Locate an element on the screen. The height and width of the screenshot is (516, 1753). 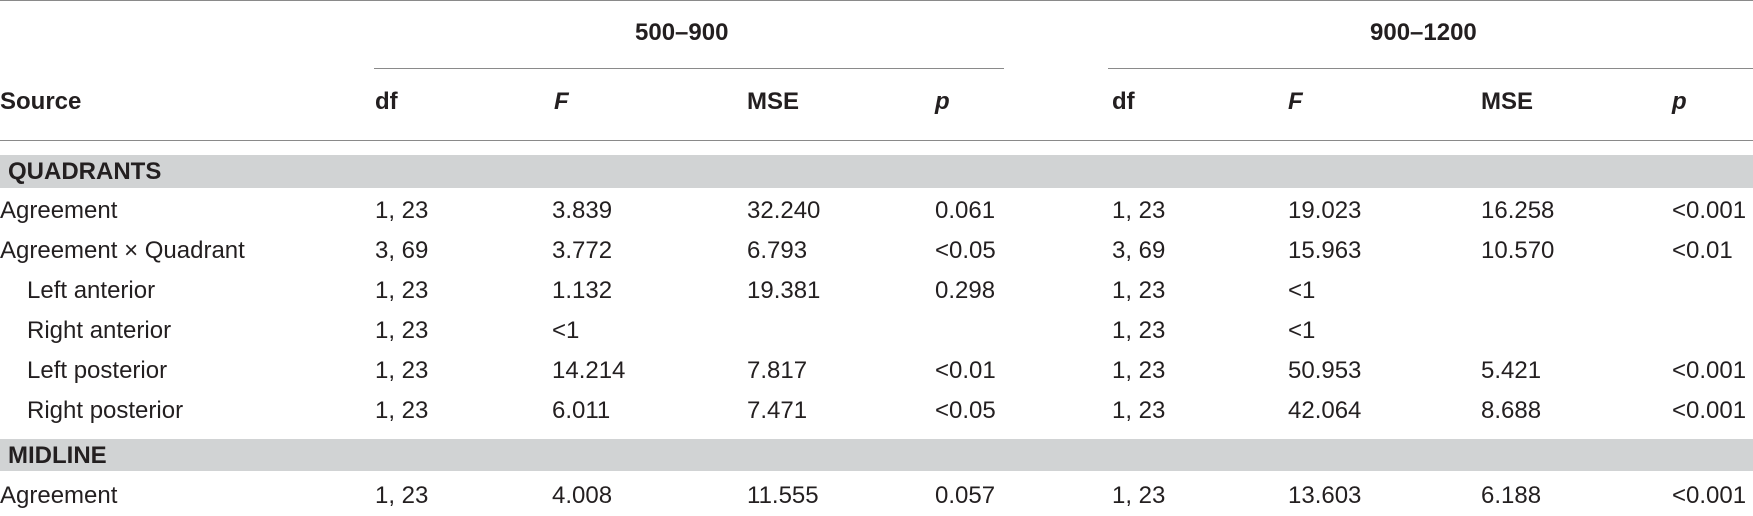
cell-f-1: 3.772 is located at coordinates (582, 250).